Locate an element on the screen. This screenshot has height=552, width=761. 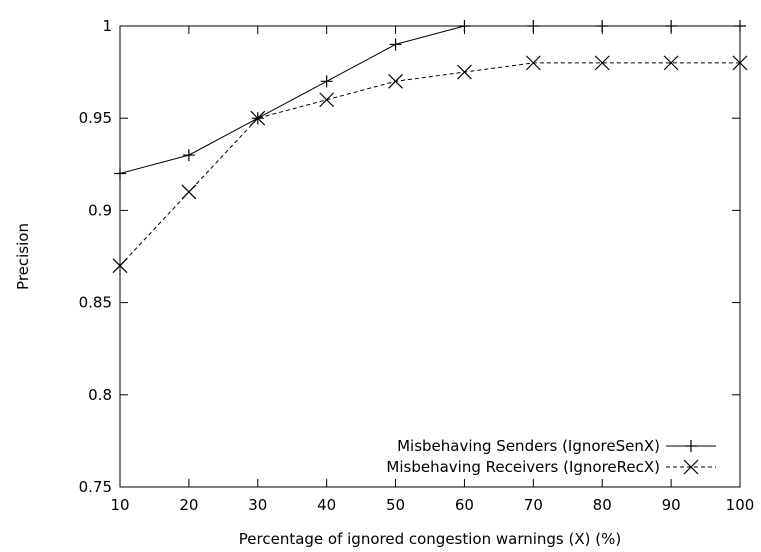
x-tick-label: 30 is located at coordinates (257, 505).